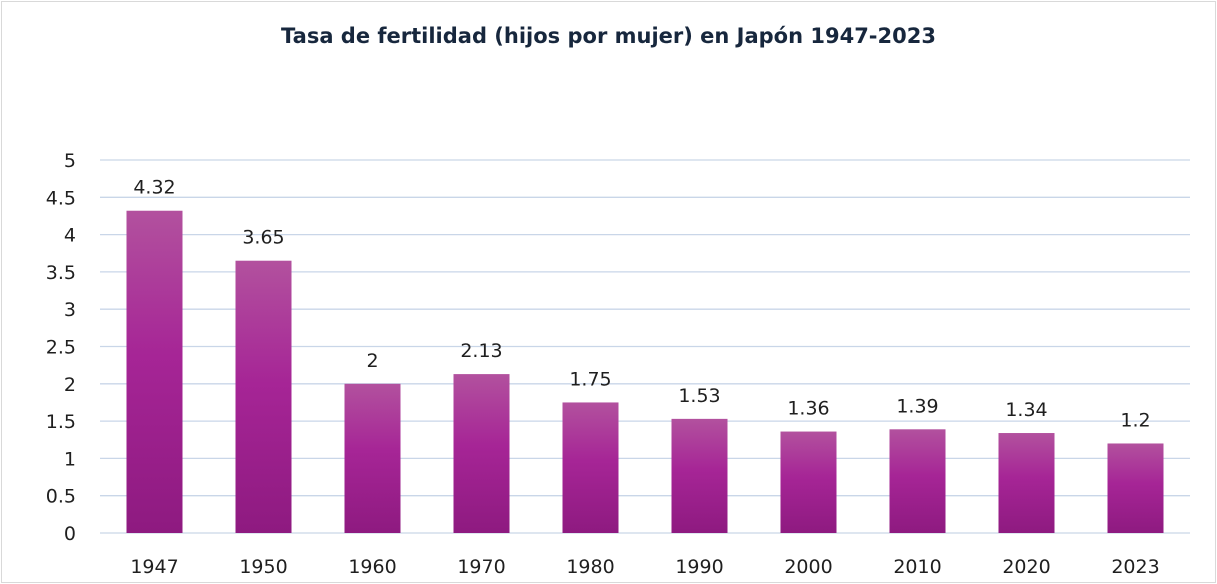 This screenshot has width=1217, height=584. Describe the element at coordinates (154, 371) in the screenshot. I see `bar-1947` at that location.